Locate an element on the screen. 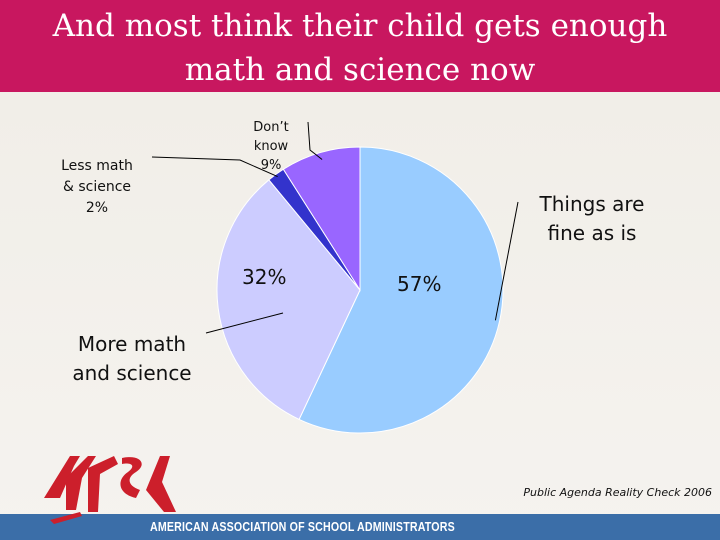  label-less-math: Less math & science 2% is located at coordinates (97, 187).